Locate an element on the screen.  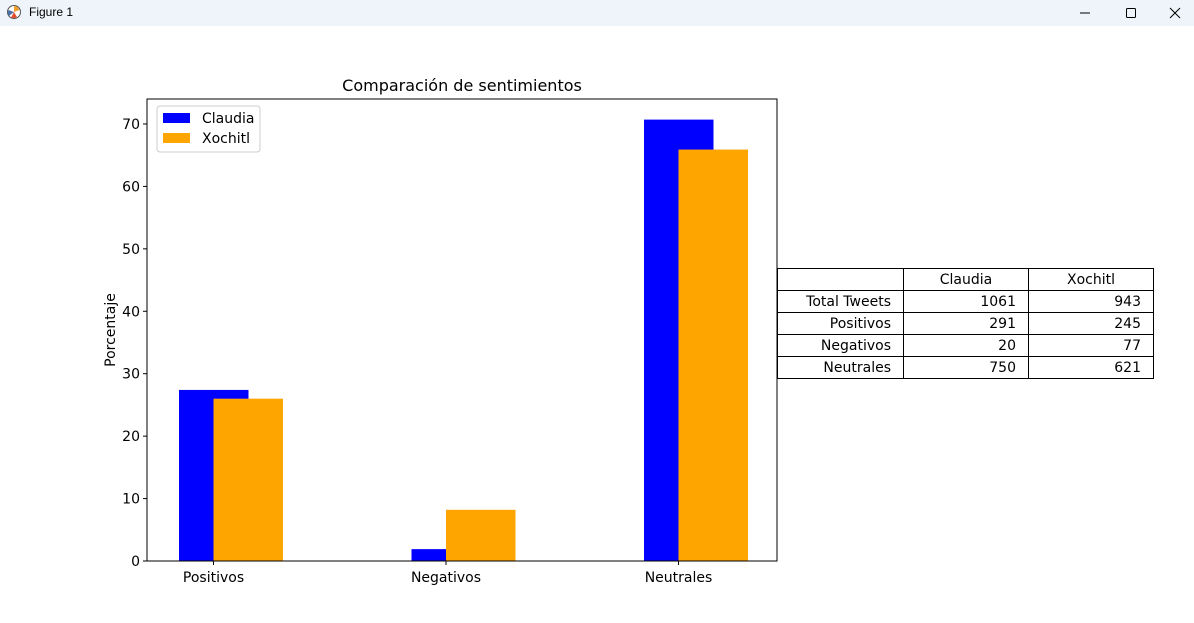
table-cell: 77 is located at coordinates (1091, 345).